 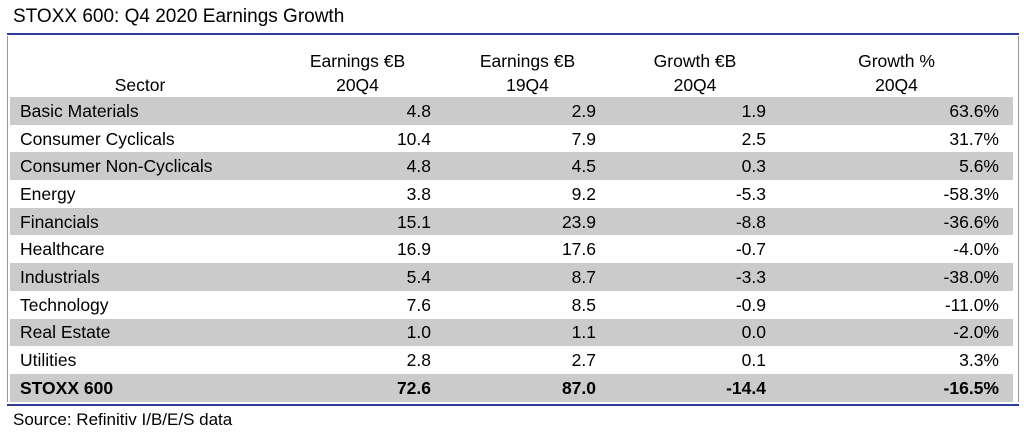 What do you see at coordinates (527, 387) in the screenshot?
I see `earnings-19q4-cell: 87.0` at bounding box center [527, 387].